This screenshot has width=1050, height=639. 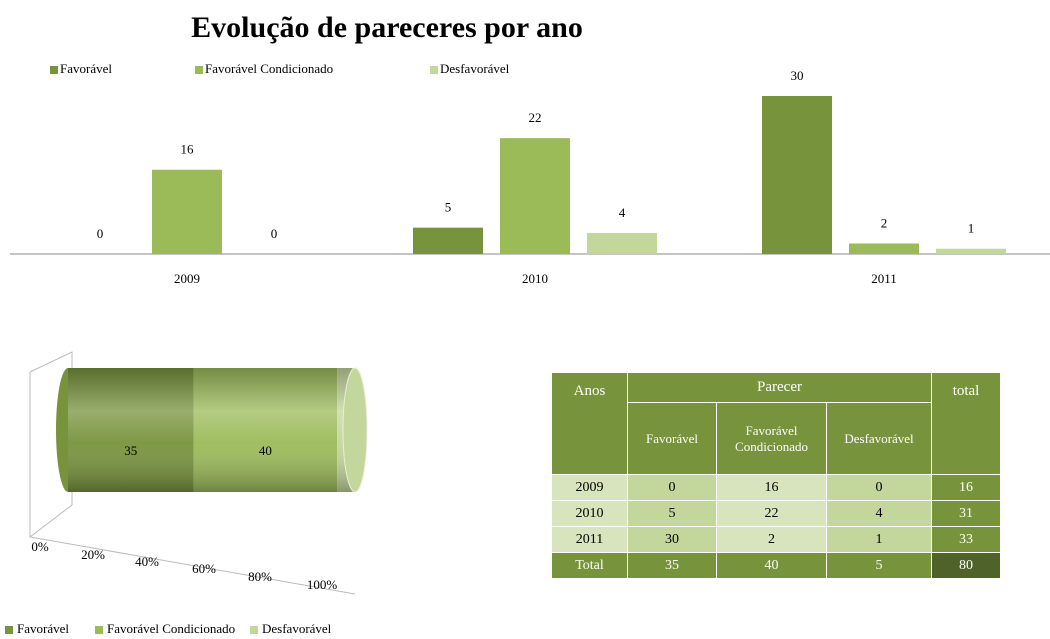 I want to click on table-cell: 40, so click(x=771, y=565).